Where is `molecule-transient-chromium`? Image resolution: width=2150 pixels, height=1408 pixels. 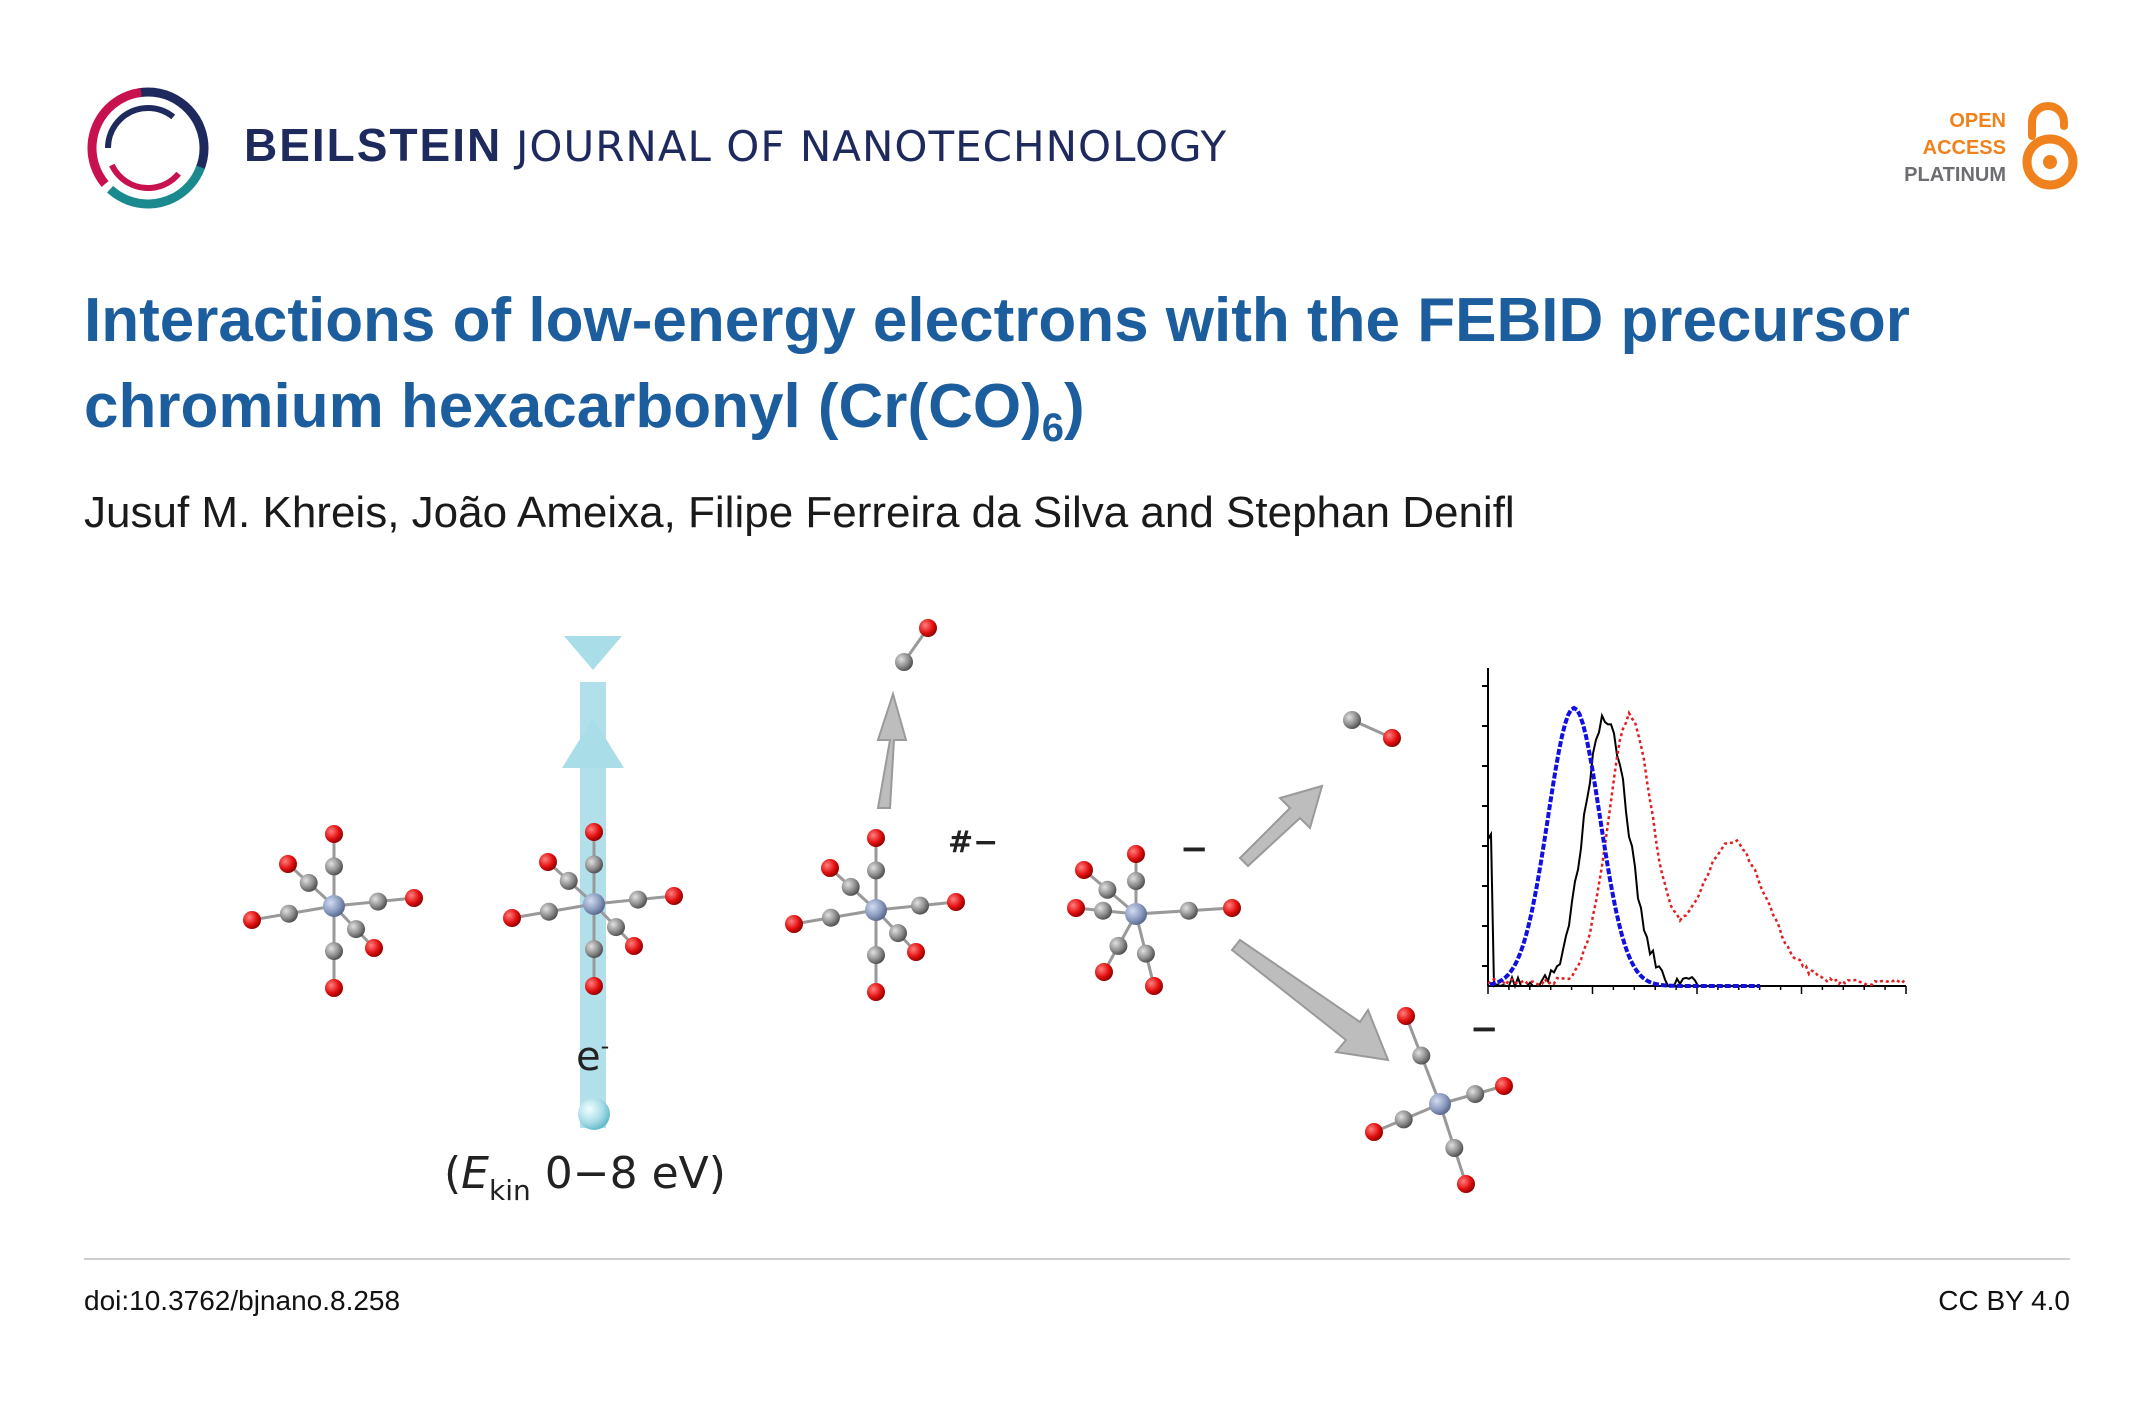
molecule-transient-chromium is located at coordinates (876, 910).